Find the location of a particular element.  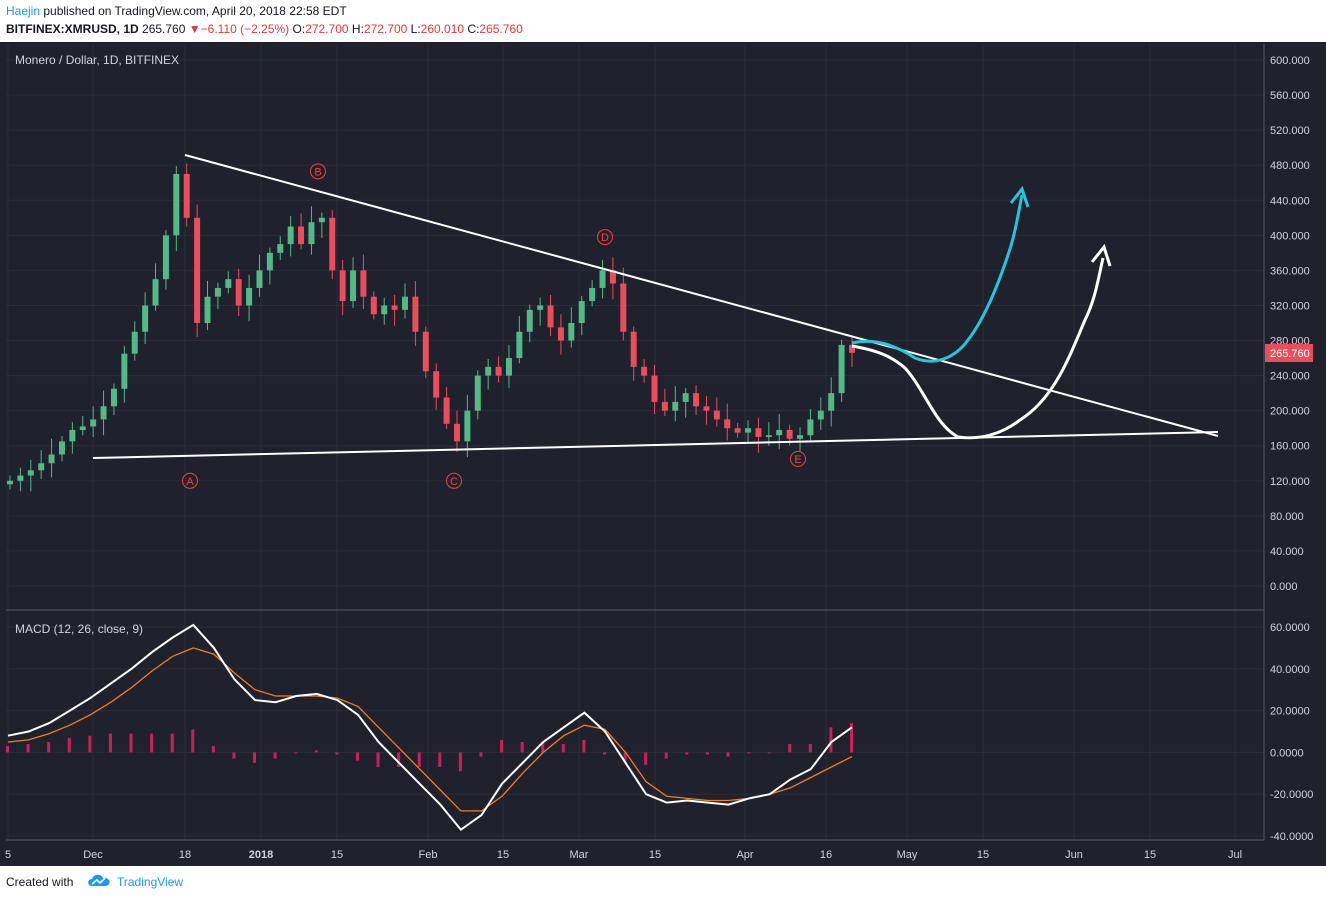

symbol-label: BITFINEX:XMRUSD, 1D is located at coordinates (72, 29).